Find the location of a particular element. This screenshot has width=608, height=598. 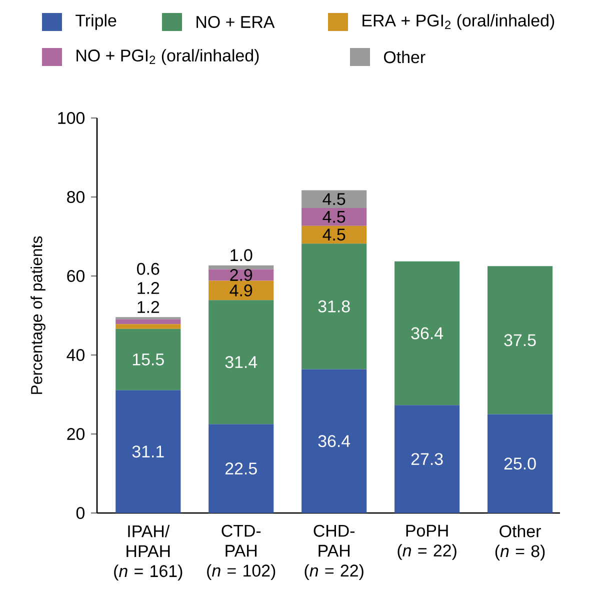

data-label: 31.4 is located at coordinates (241, 362).